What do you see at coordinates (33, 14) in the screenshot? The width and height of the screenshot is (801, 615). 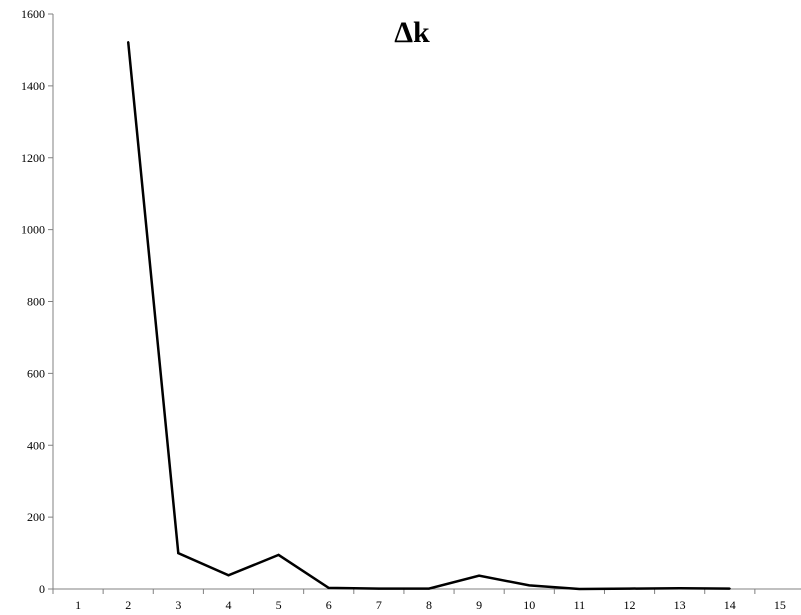 I see `y-tick-label: 1600` at bounding box center [33, 14].